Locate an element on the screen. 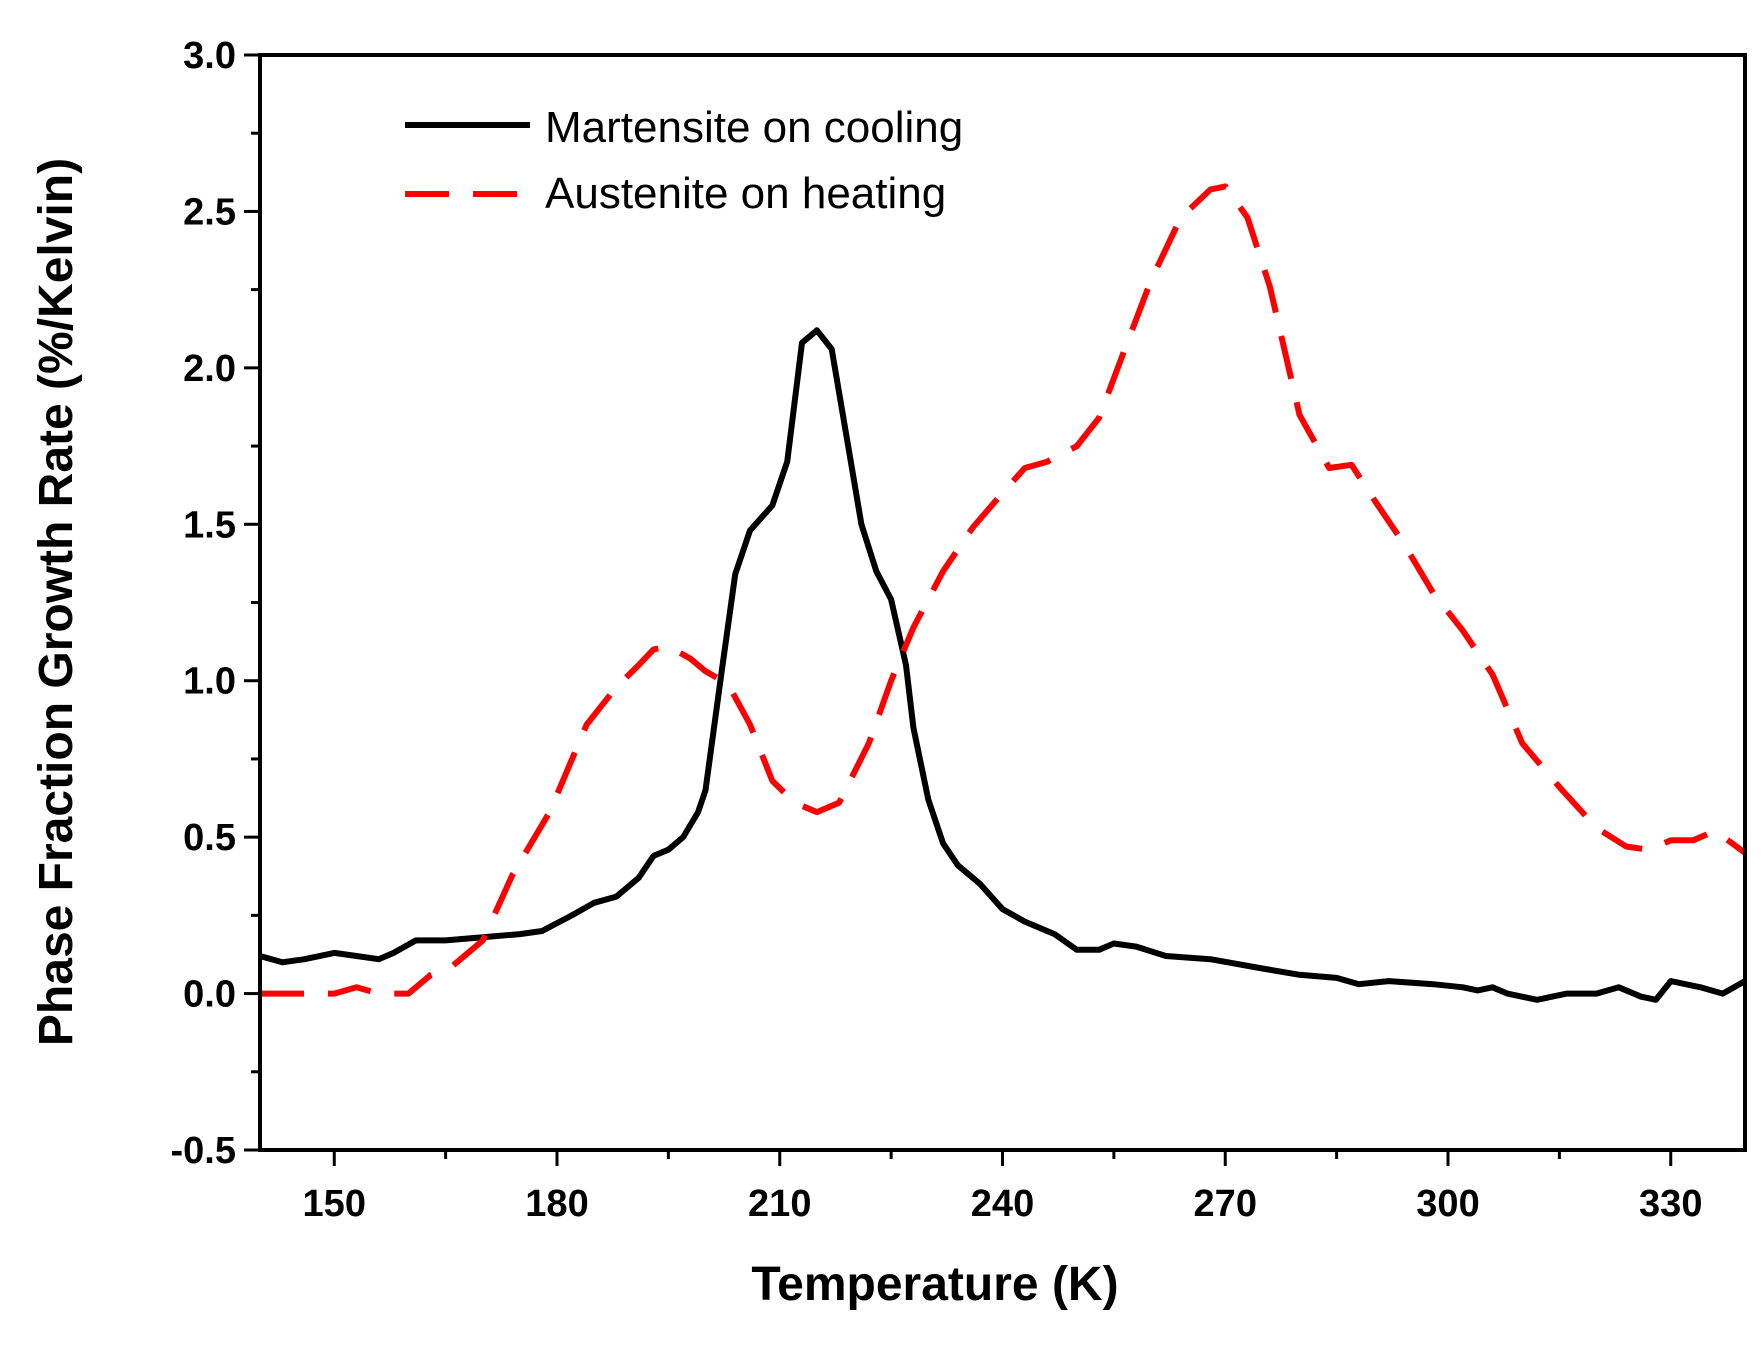 The image size is (1764, 1346). y-tick-label-3.0: 3.0 is located at coordinates (209, 56).